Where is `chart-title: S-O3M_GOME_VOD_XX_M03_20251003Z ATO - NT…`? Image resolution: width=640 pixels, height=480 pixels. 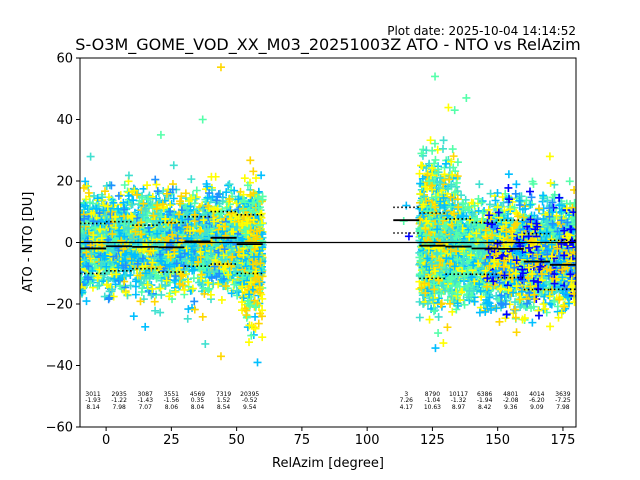
chart-title: S-O3M_GOME_VOD_XX_M03_20251003Z ATO - NT… is located at coordinates (327, 45).